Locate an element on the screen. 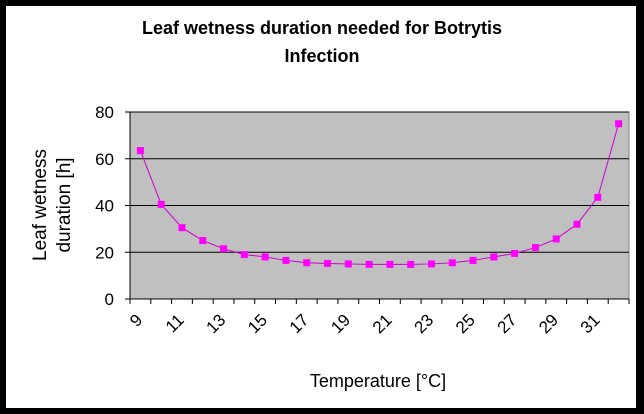  x-tick-label: 13 is located at coordinates (216, 323).